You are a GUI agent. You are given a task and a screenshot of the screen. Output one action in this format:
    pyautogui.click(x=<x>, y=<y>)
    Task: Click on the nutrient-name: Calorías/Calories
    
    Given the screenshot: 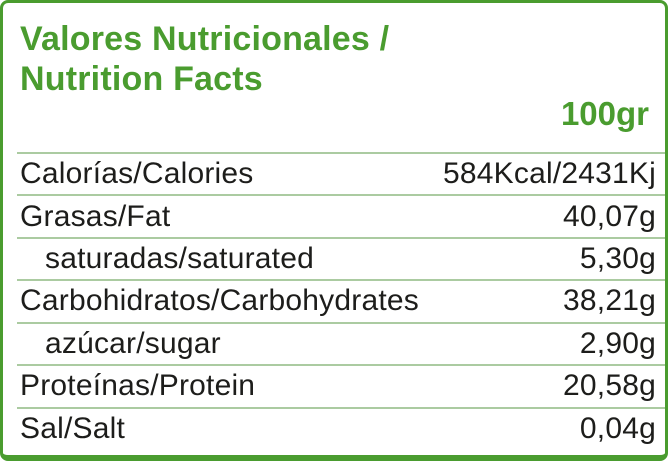 What is the action you would take?
    pyautogui.click(x=137, y=174)
    